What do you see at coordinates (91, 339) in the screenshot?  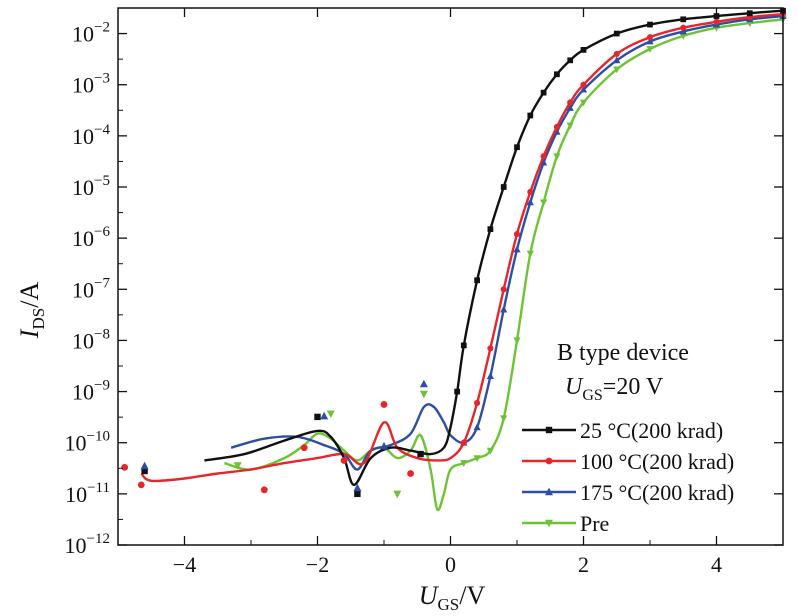 I see `y-tick-label: 10⁻⁸` at bounding box center [91, 339].